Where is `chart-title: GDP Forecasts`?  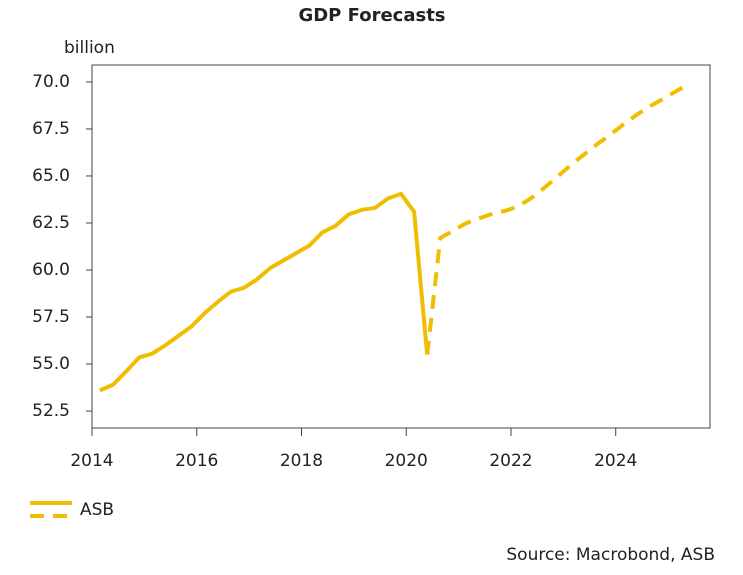
chart-title: GDP Forecasts is located at coordinates (371, 15).